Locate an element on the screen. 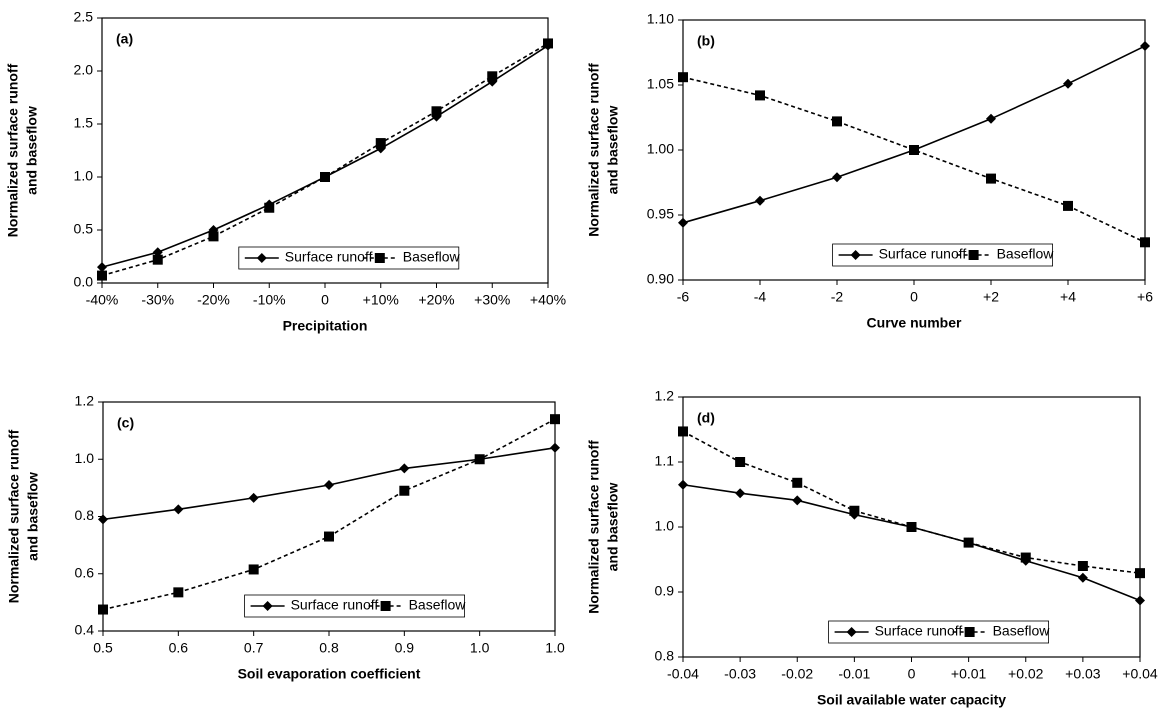 This screenshot has height=713, width=1163. x-tick-label: -10% is located at coordinates (269, 300).